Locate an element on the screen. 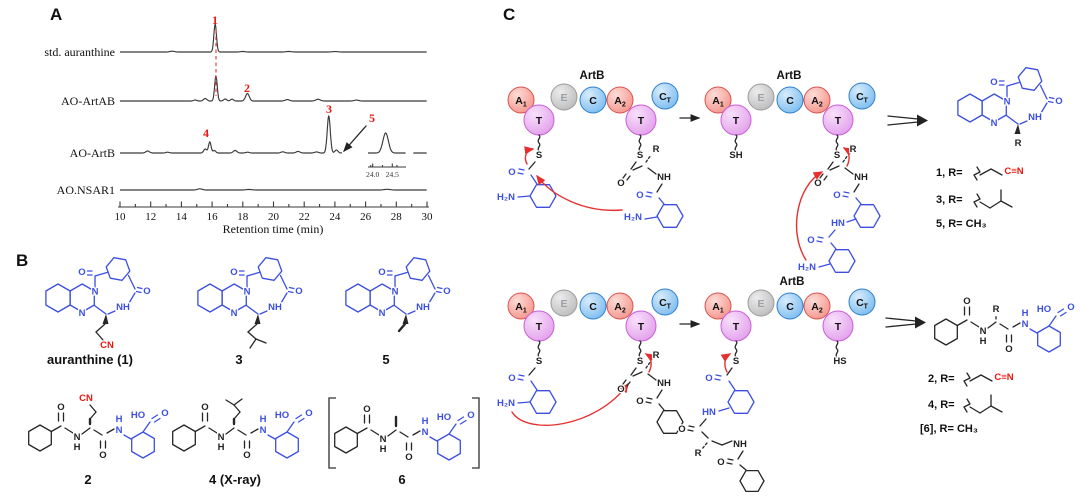 Image resolution: width=1080 pixels, height=496 pixels. compound-6-label: 6 is located at coordinates (401, 479).